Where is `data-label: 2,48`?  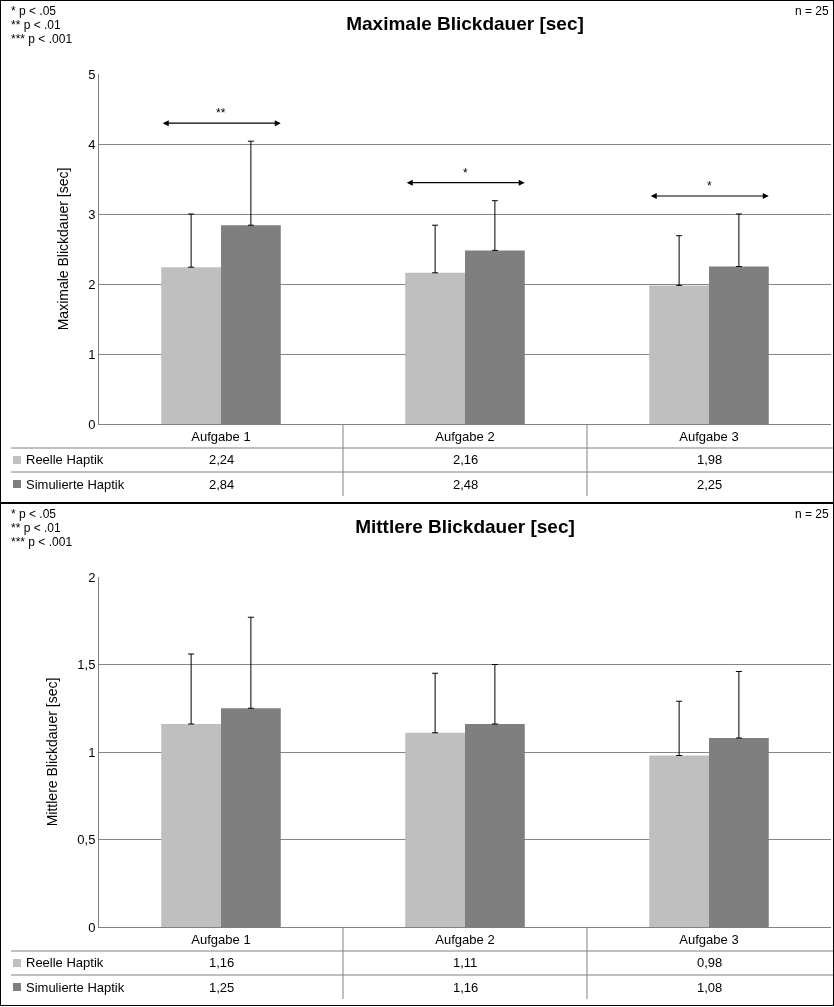 data-label: 2,48 is located at coordinates (466, 484).